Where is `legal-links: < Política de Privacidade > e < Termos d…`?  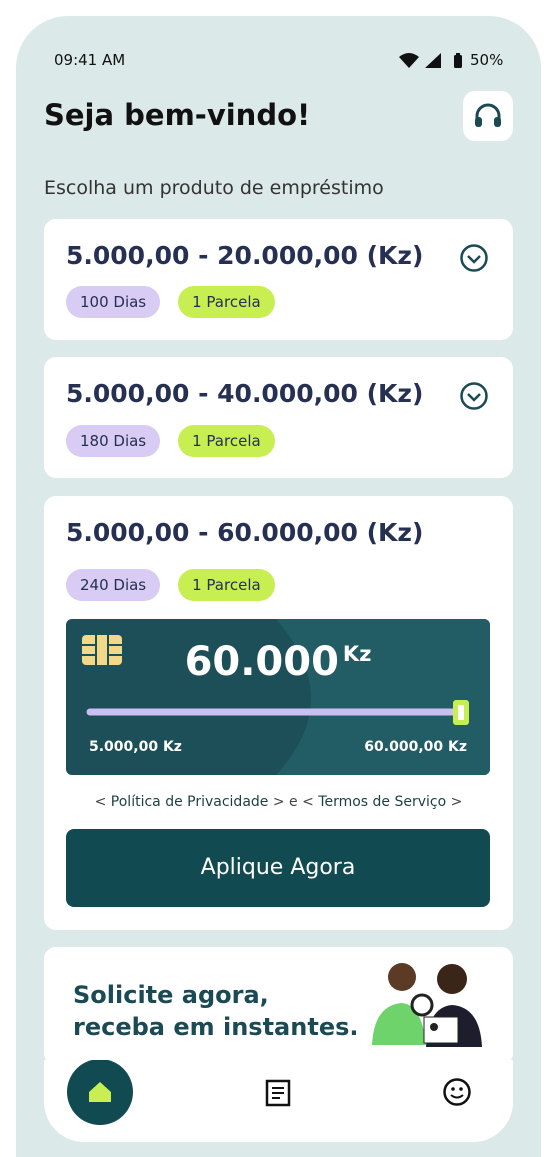
legal-links: < Política de Privacidade > e < Termos d… is located at coordinates (278, 802).